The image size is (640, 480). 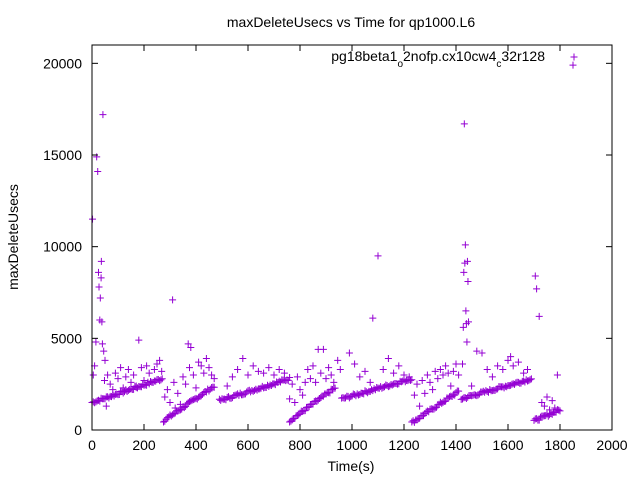 What do you see at coordinates (62, 63) in the screenshot?
I see `y-tick-label: 20000` at bounding box center [62, 63].